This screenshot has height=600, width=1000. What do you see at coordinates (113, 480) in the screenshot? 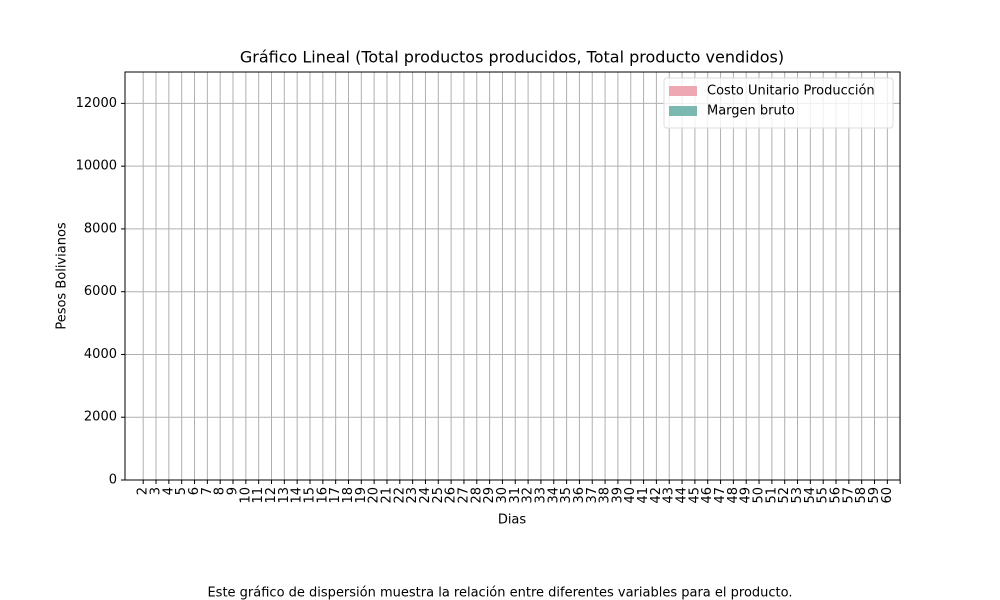
I see `y-tick-label: 0` at bounding box center [113, 480].